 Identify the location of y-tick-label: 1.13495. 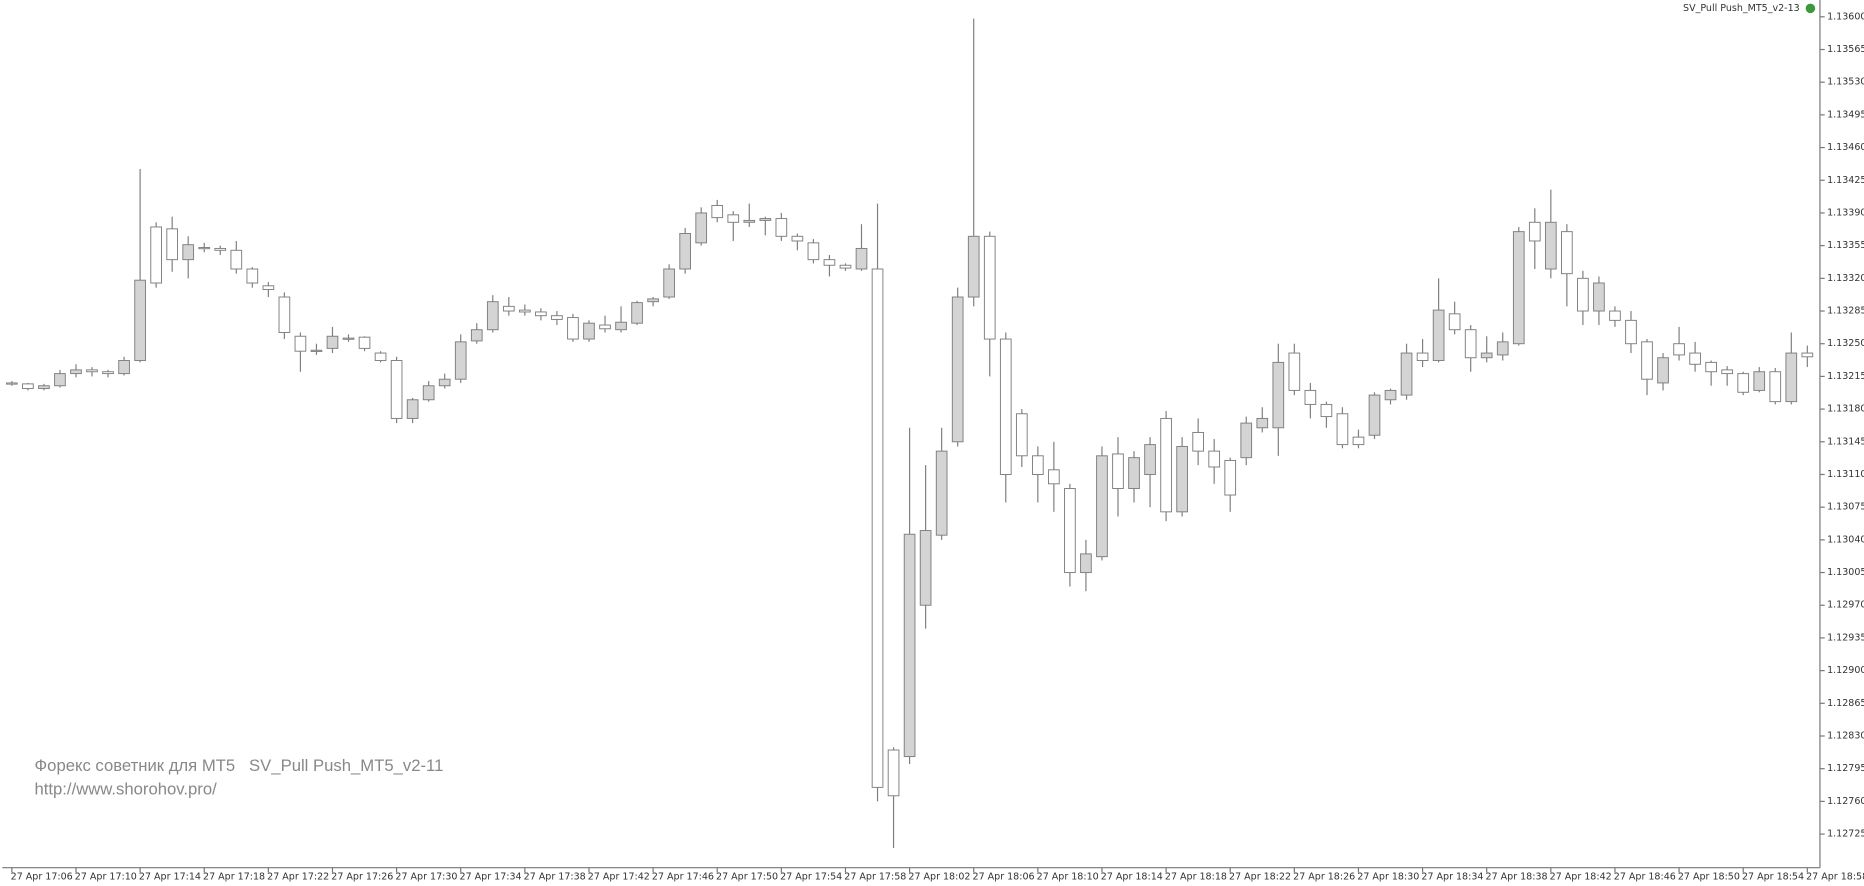
(1845, 114).